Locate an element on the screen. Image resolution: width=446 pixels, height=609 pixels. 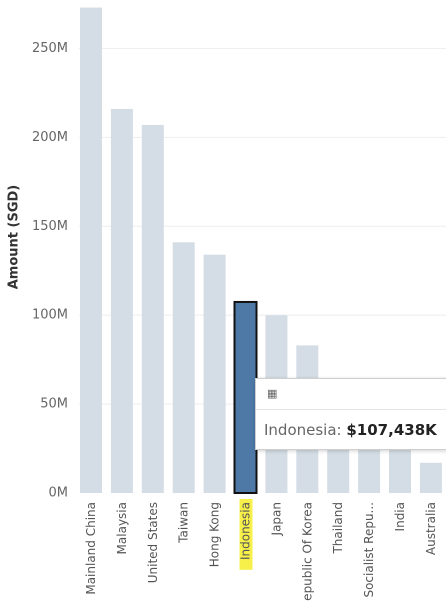
x-tick-label: Australia is located at coordinates (431, 528).